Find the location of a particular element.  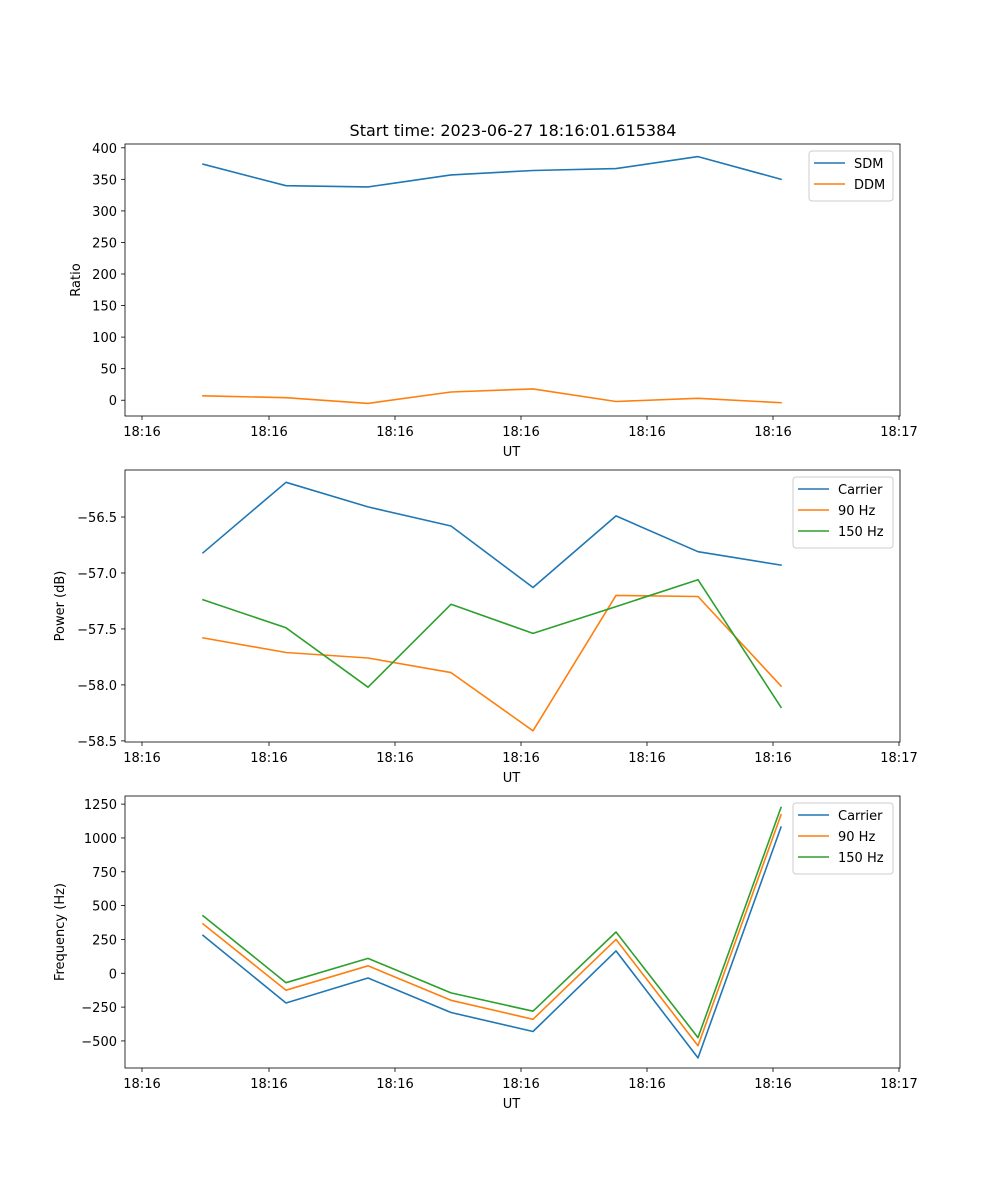

y-tick-label: −57.5 is located at coordinates (97, 630).